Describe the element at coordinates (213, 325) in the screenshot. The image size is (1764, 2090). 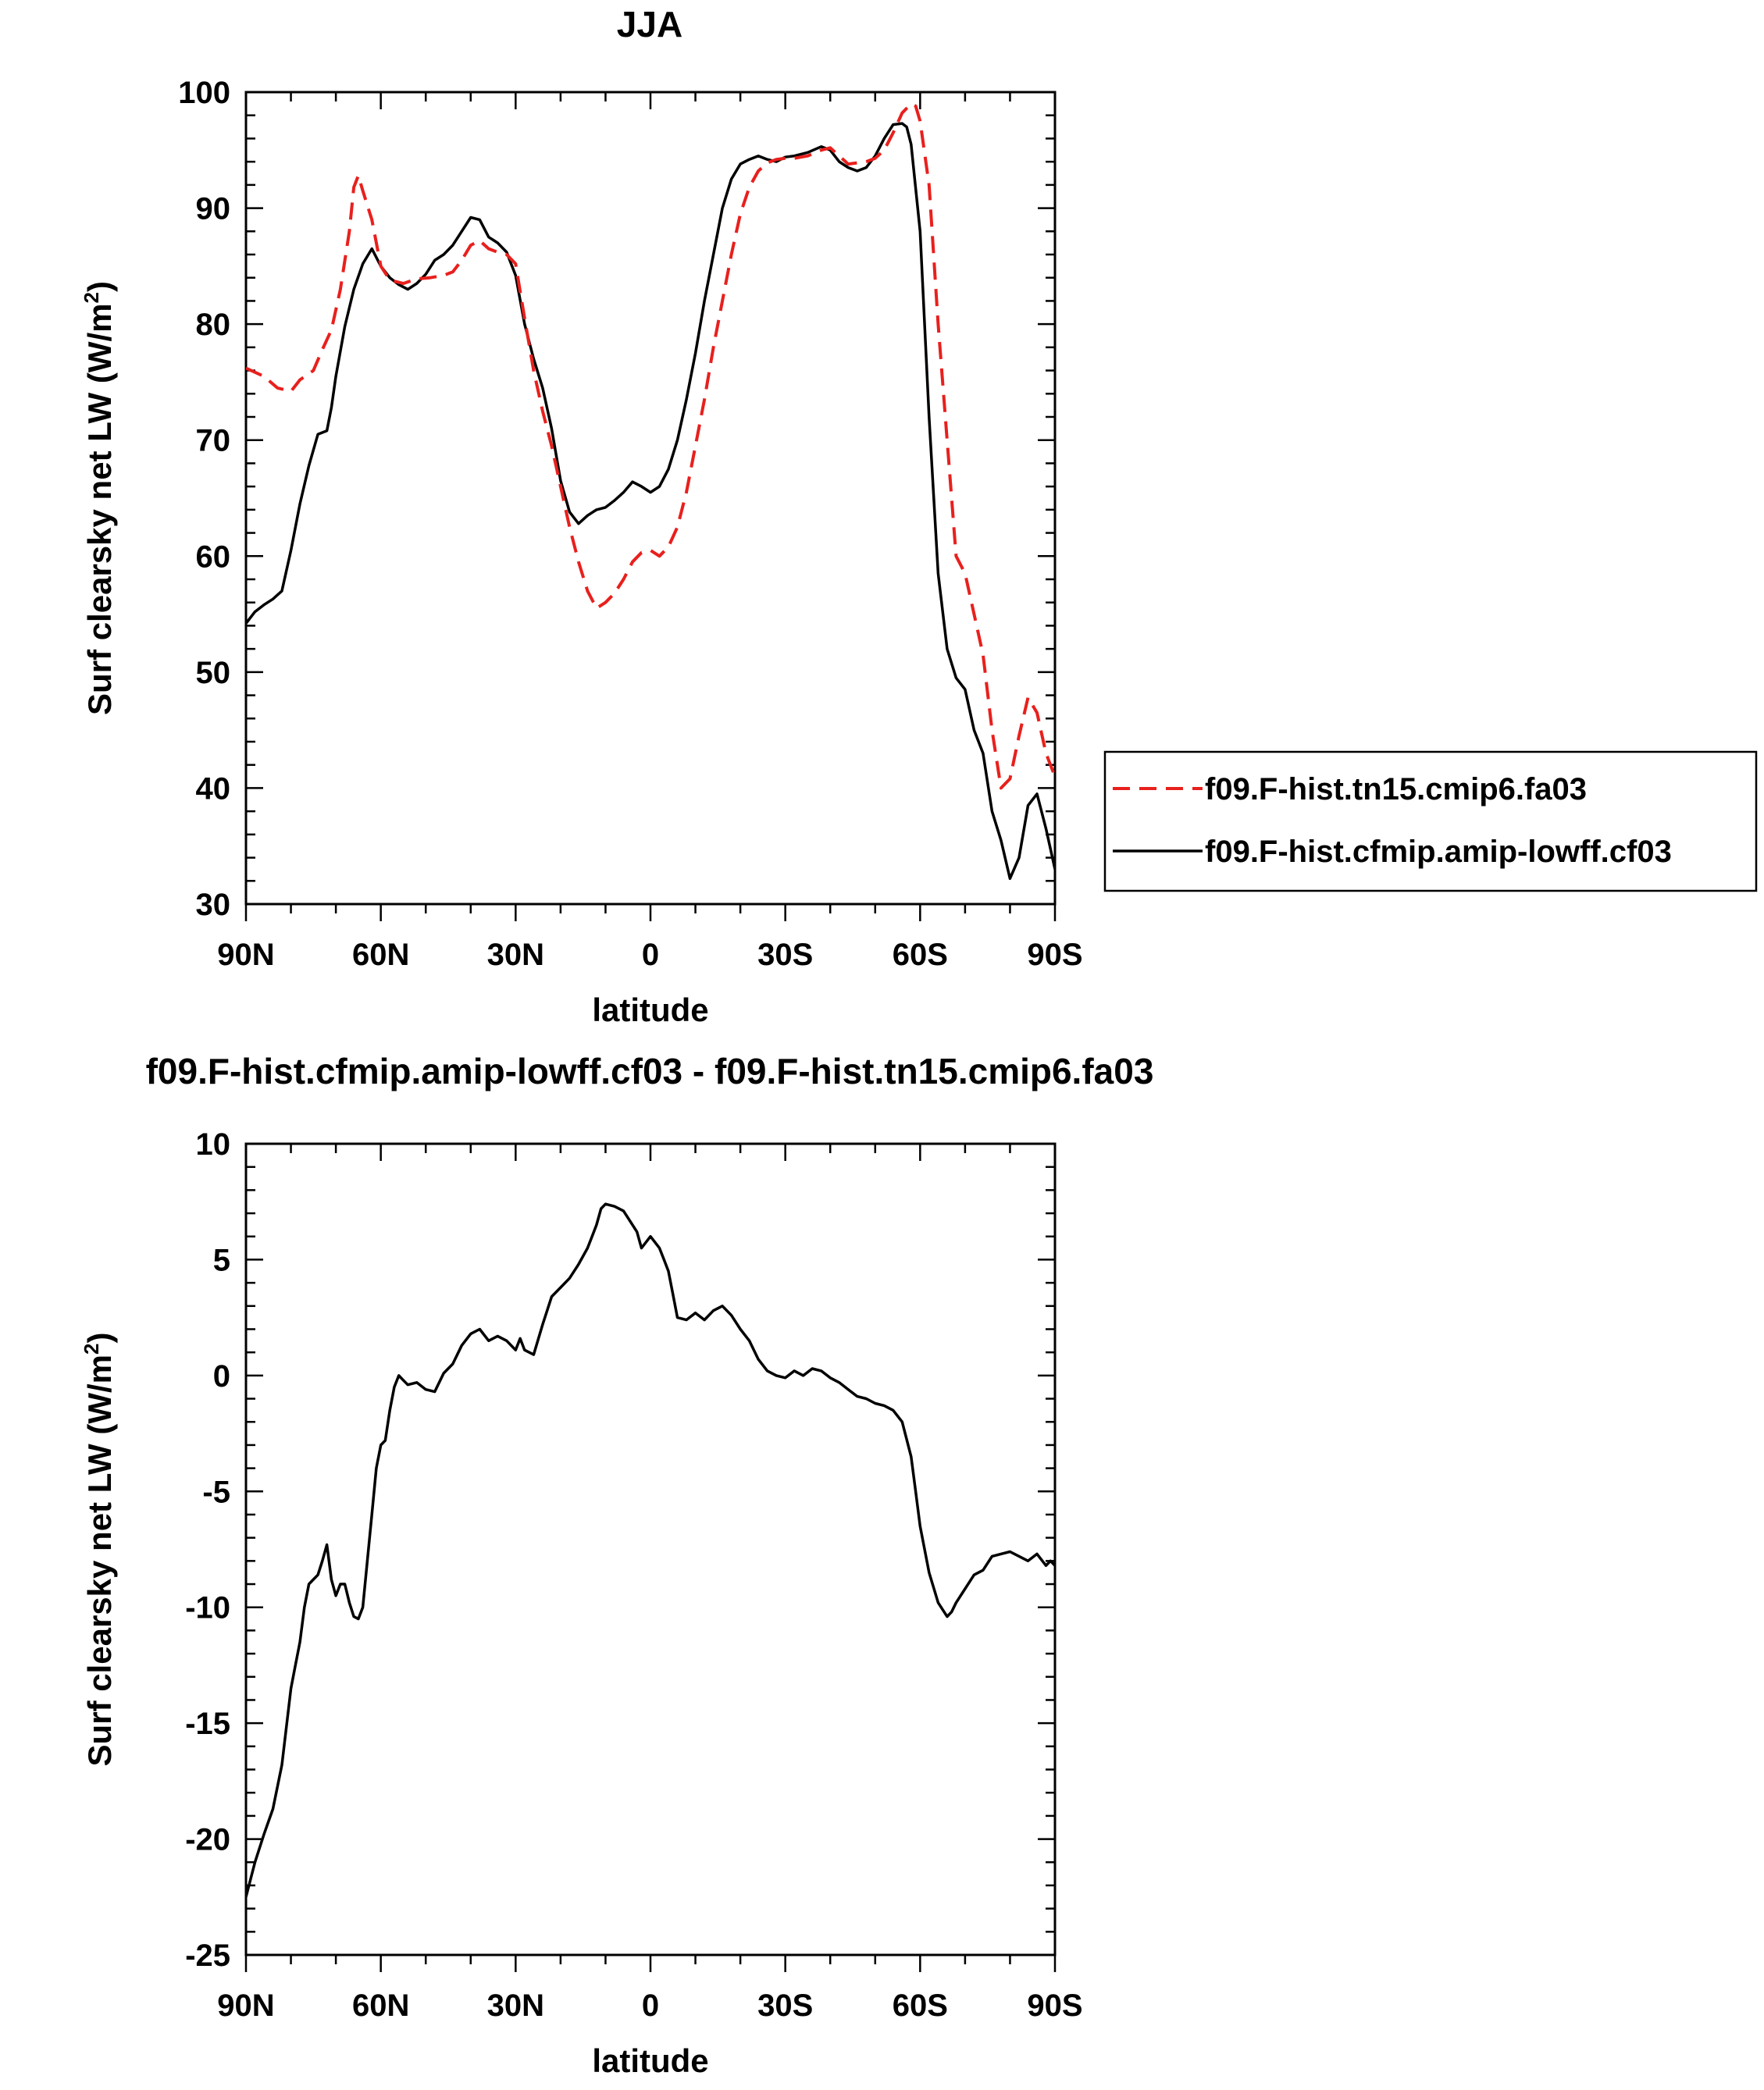
I see `top-ytick-label: 80` at that location.